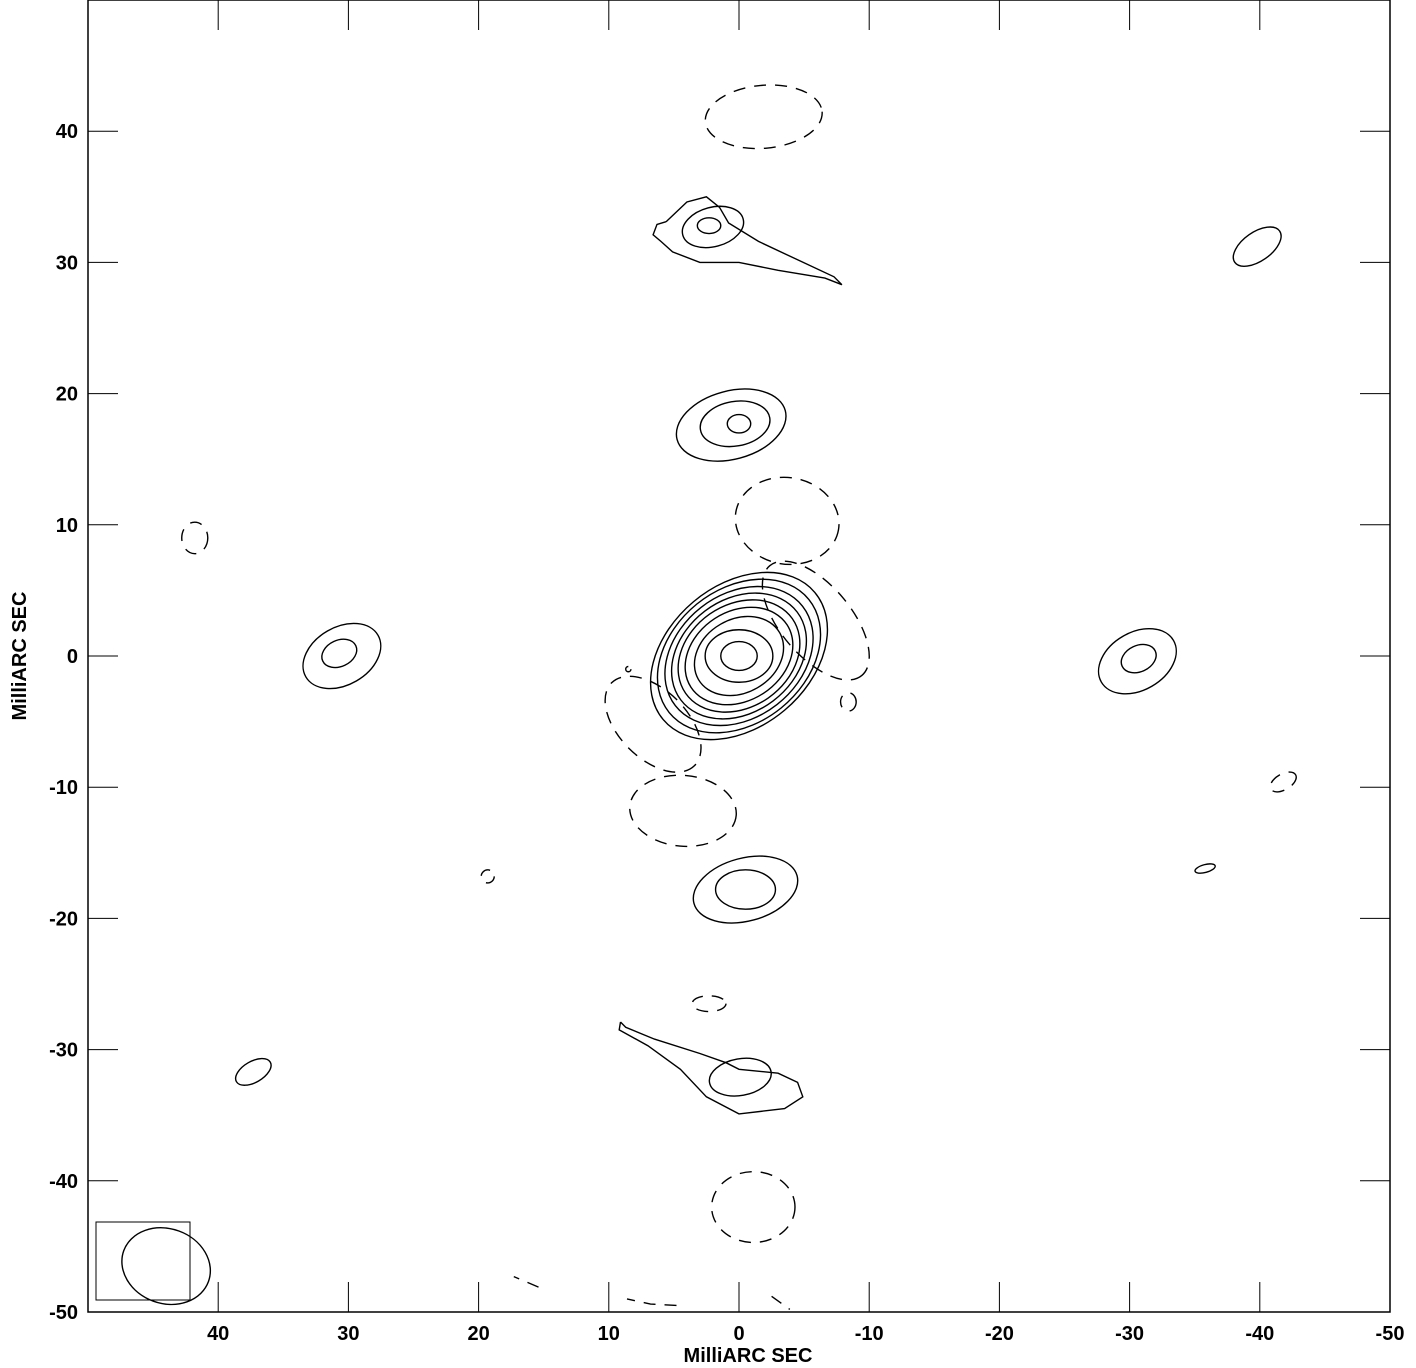  What do you see at coordinates (738, 1334) in the screenshot?
I see `x-tick-label: 0` at bounding box center [738, 1334].